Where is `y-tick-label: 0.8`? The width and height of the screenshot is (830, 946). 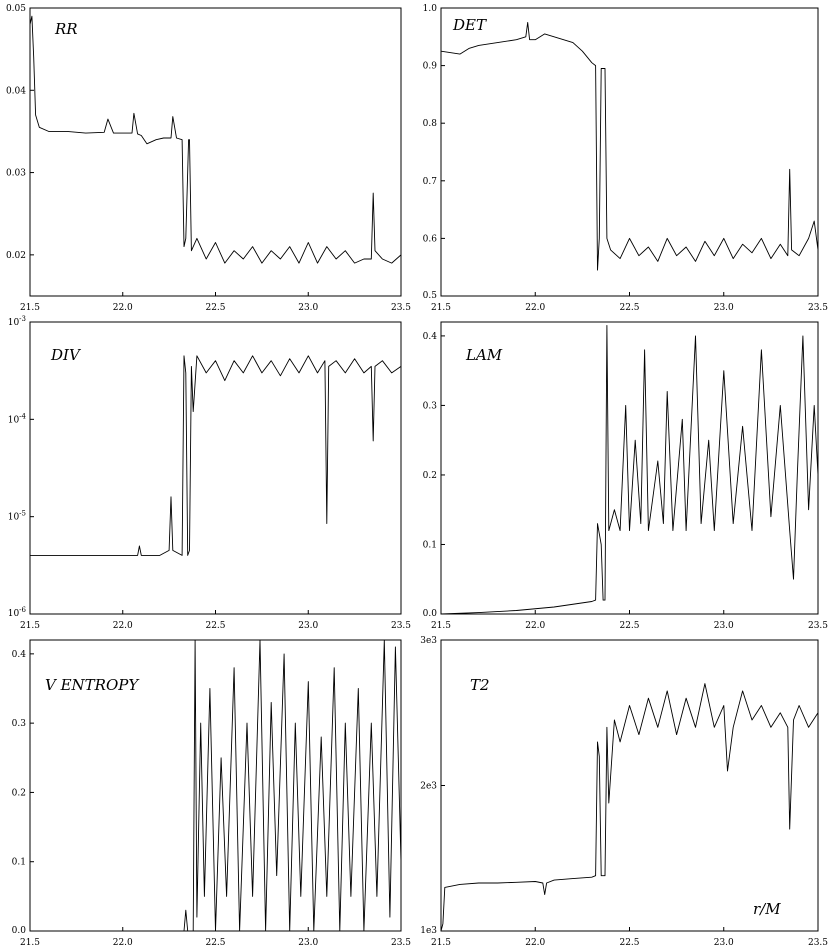 y-tick-label: 0.8 is located at coordinates (430, 124).